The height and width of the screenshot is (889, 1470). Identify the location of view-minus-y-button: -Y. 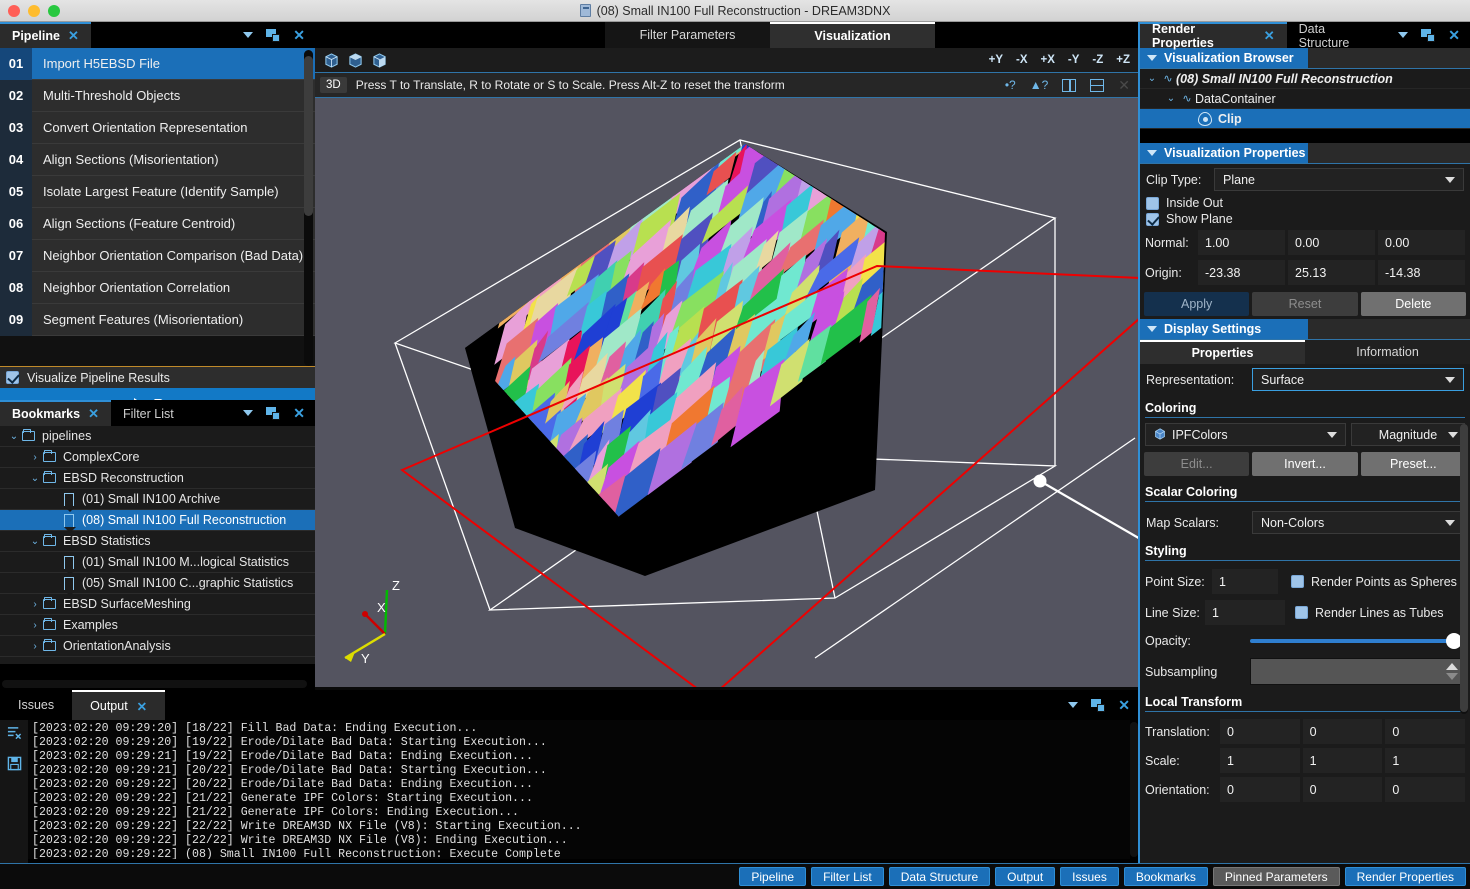
(1073, 60).